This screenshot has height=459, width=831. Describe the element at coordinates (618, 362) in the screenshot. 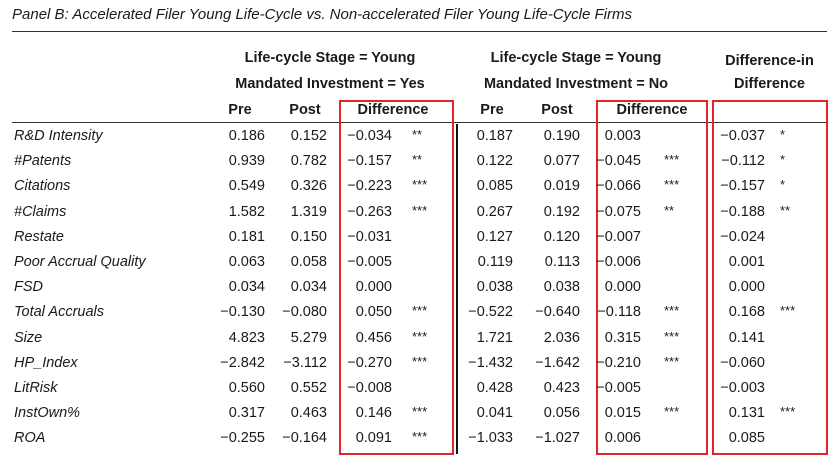

I see `cell-diff-2: −0.210` at that location.